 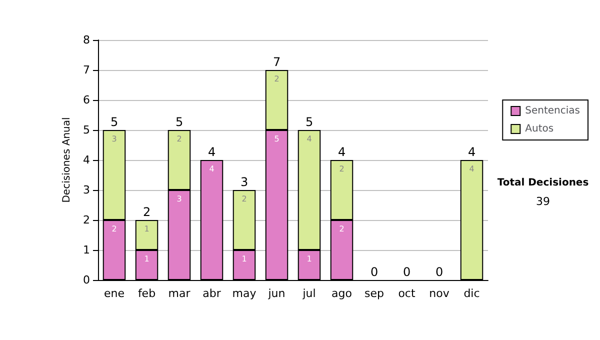 I want to click on y-tick-label: 4, so click(x=86, y=160).